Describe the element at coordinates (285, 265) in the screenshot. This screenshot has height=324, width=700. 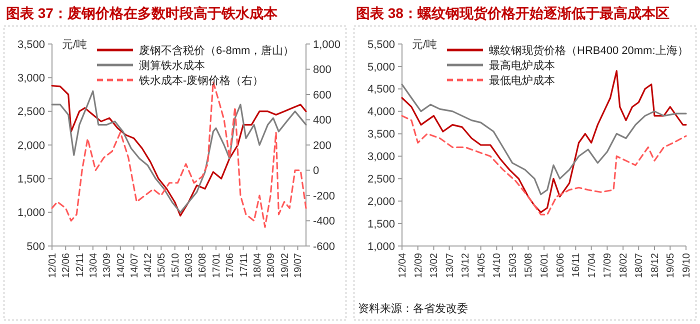
I see `x-tick-label: 19/02` at that location.